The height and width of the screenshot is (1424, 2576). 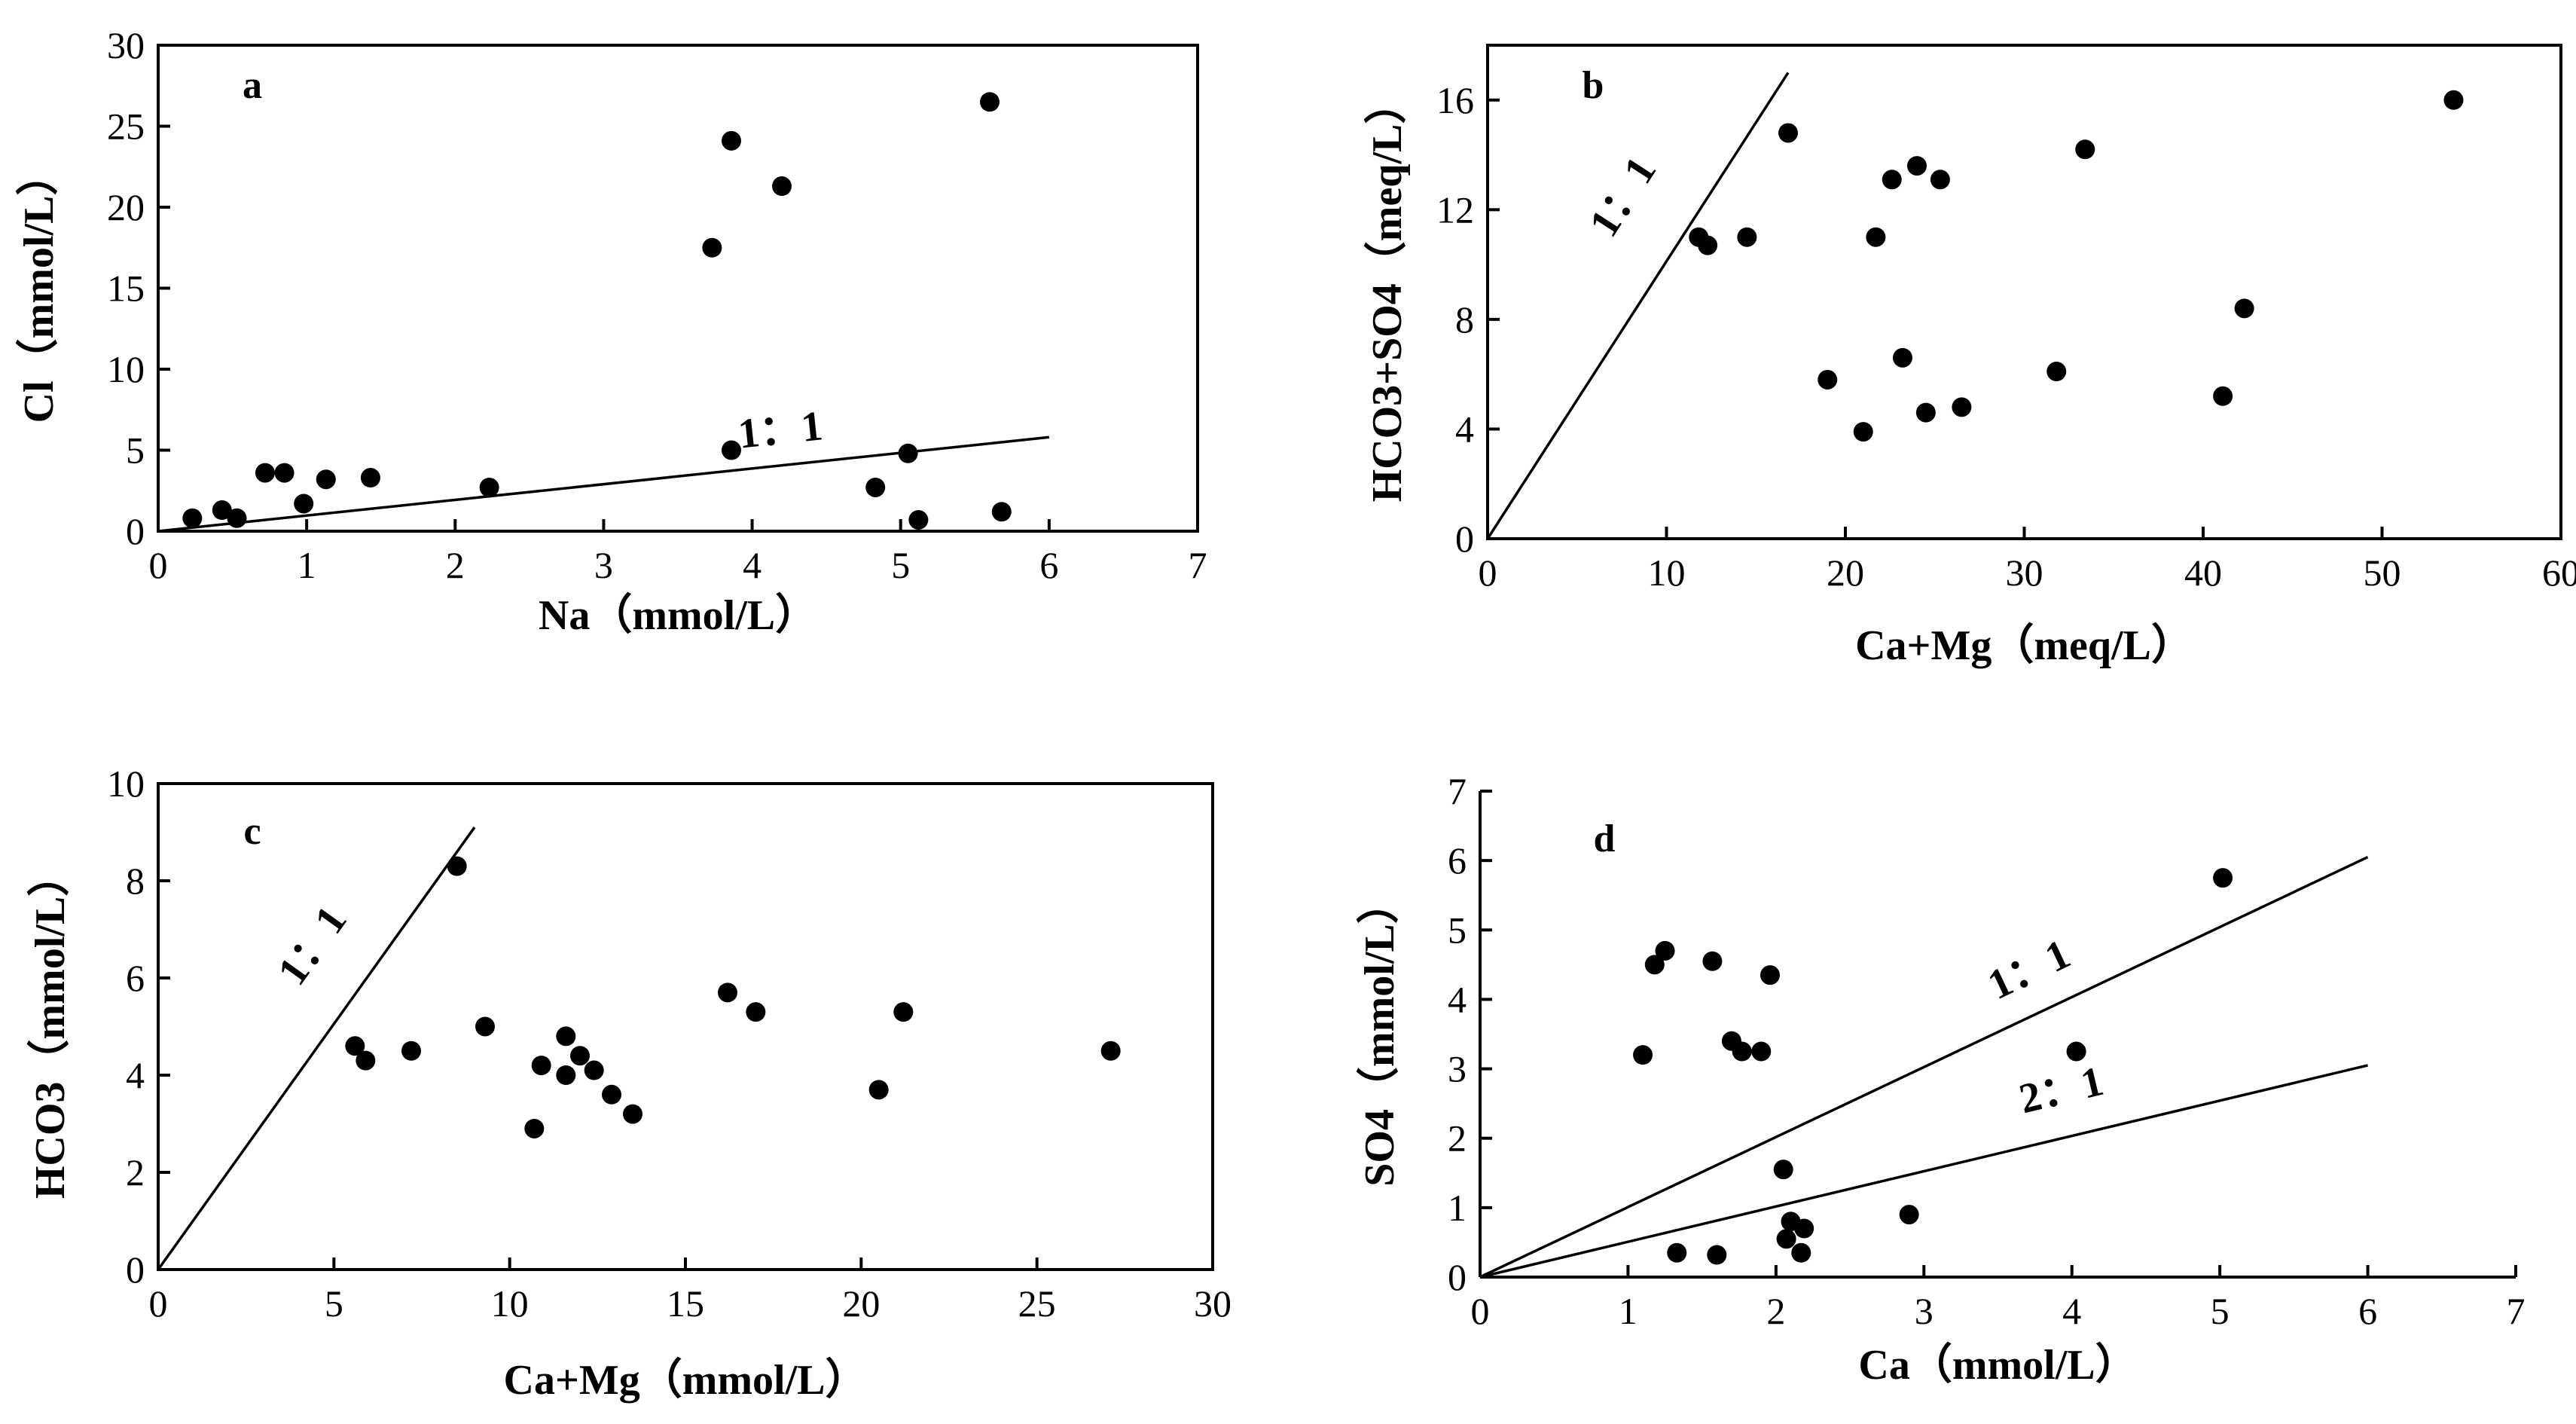 I want to click on x-tick-label: 10, so click(x=1667, y=573).